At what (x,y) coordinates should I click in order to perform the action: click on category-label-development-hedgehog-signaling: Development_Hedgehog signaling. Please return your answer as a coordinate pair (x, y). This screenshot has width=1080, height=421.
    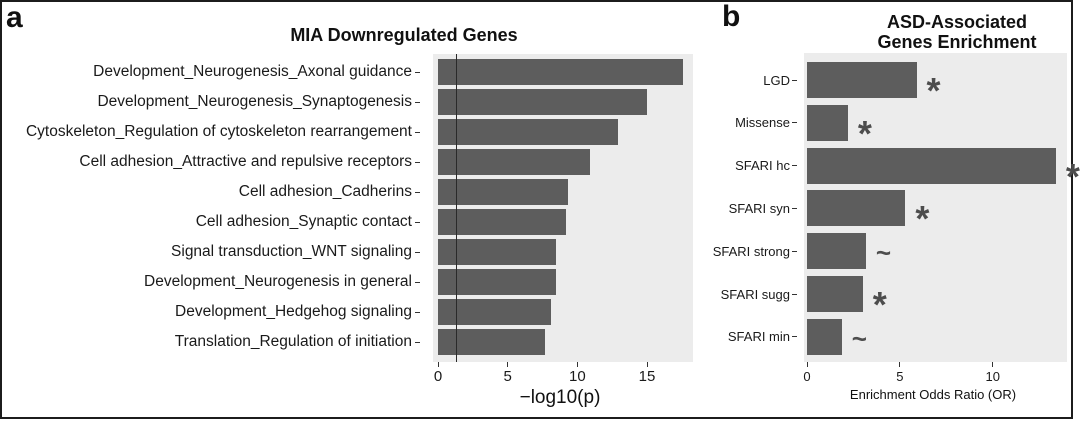
    Looking at the image, I should click on (293, 311).